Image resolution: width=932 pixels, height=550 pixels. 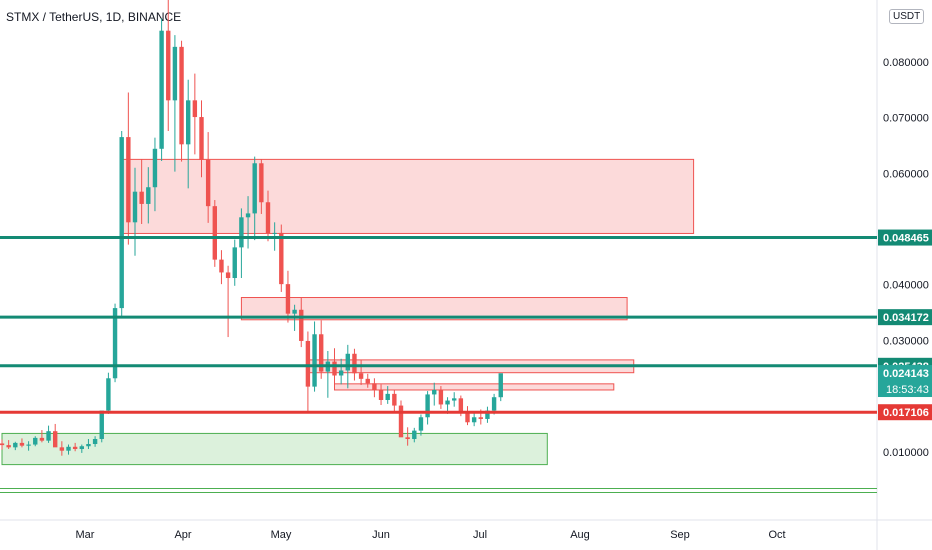 I want to click on current-price-bg, so click(x=905, y=381).